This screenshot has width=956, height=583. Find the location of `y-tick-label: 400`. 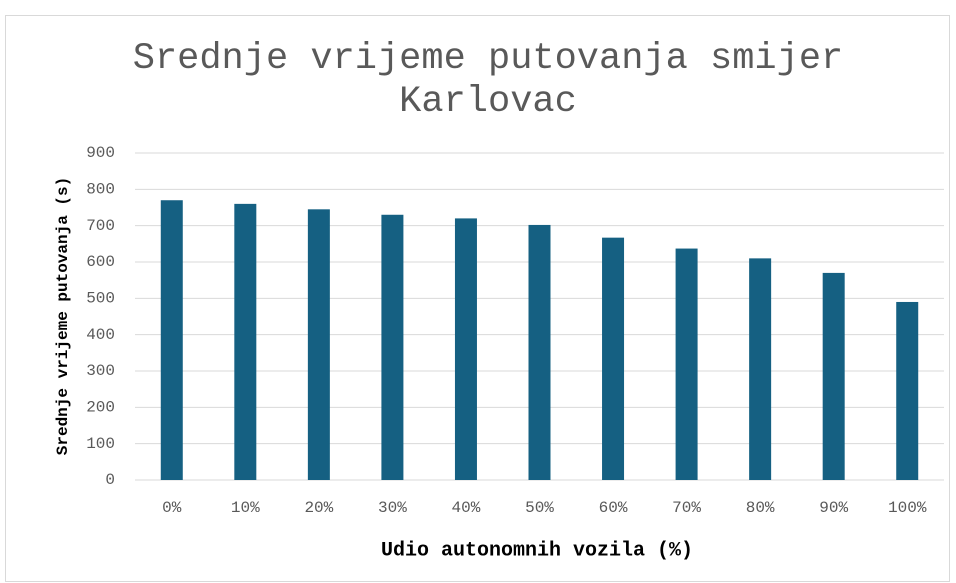

y-tick-label: 400 is located at coordinates (100, 335).